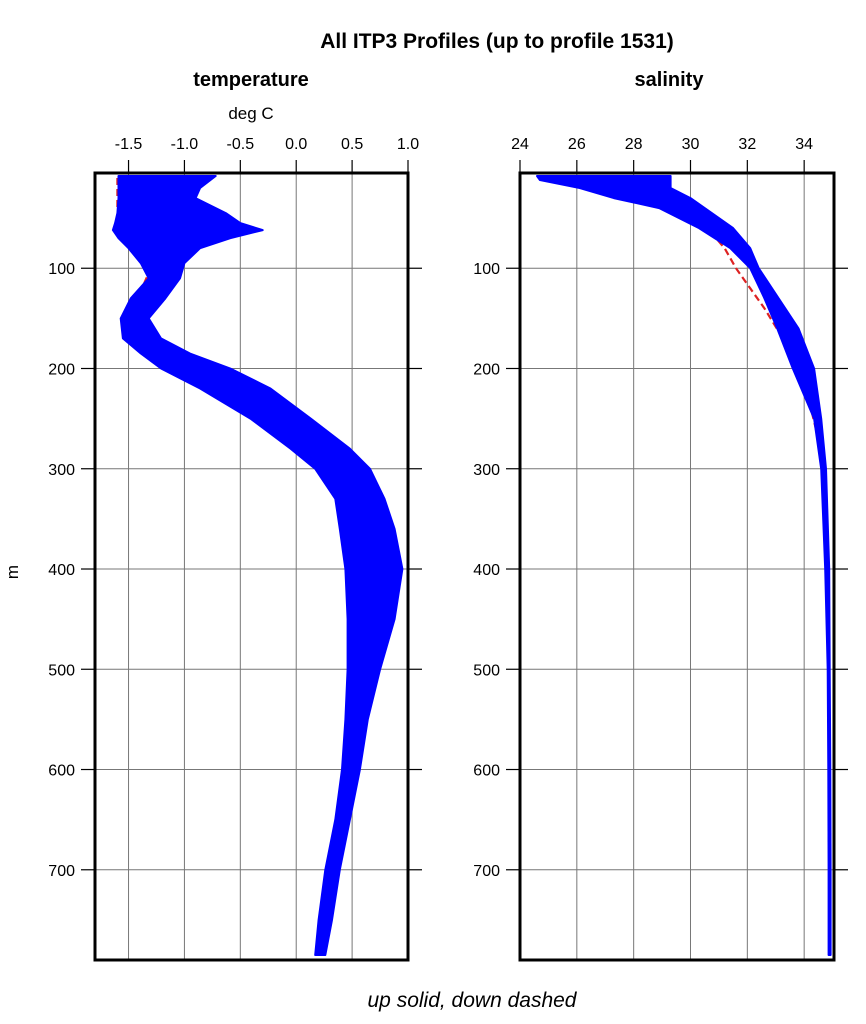 This screenshot has width=866, height=1024. Describe the element at coordinates (251, 80) in the screenshot. I see `temperature-panel-title: temperature` at that location.